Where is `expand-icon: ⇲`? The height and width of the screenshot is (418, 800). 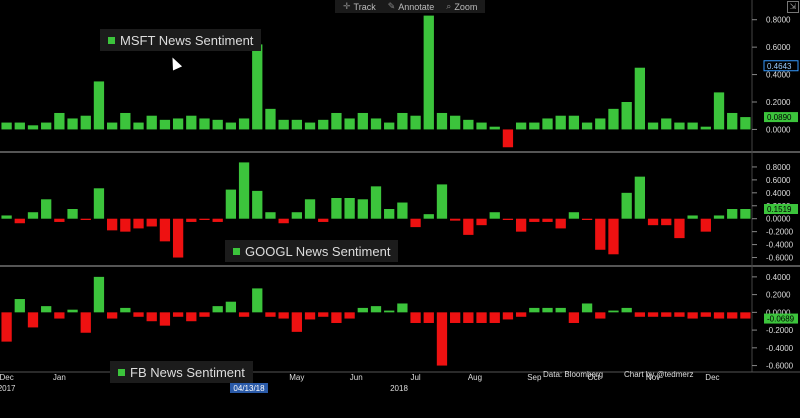
expand-icon: ⇲ is located at coordinates (793, 7).